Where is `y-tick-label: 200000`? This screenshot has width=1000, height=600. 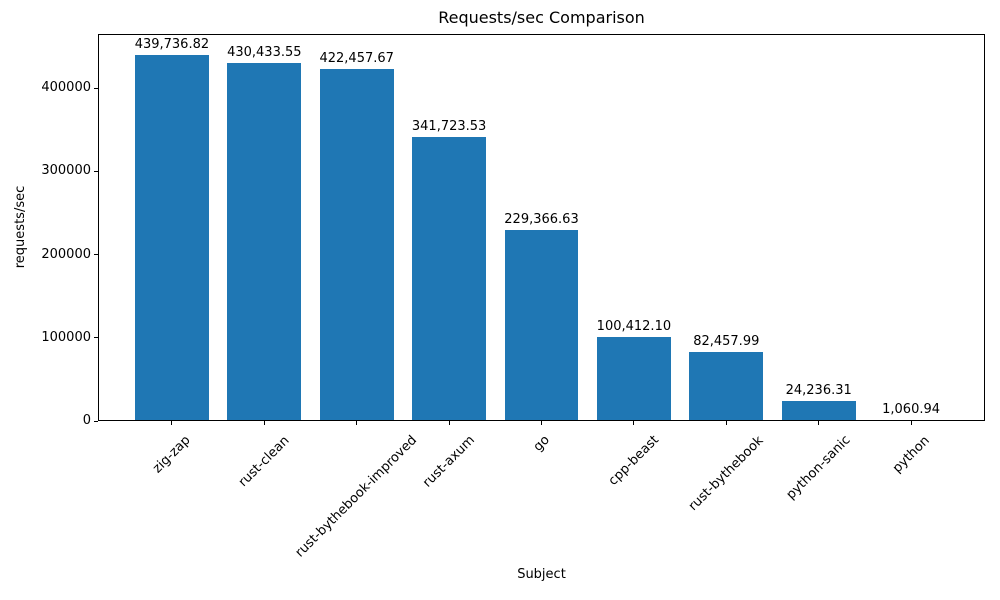 y-tick-label: 200000 is located at coordinates (66, 254).